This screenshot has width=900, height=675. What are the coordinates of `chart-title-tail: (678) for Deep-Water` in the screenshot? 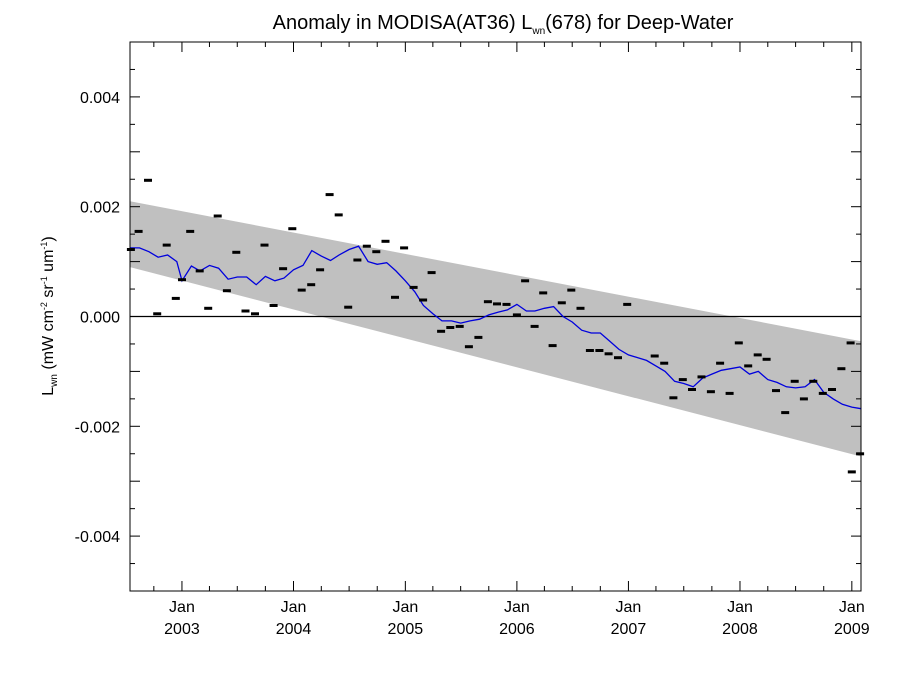 It's located at (639, 23).